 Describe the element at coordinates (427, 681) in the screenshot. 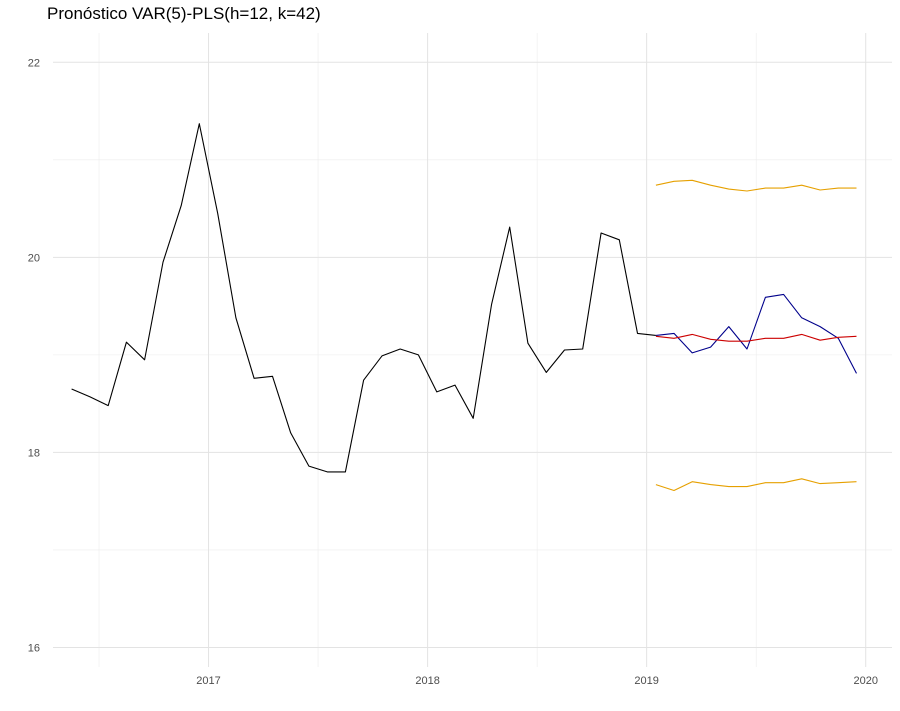

I see `x-tick-label: 2018` at that location.